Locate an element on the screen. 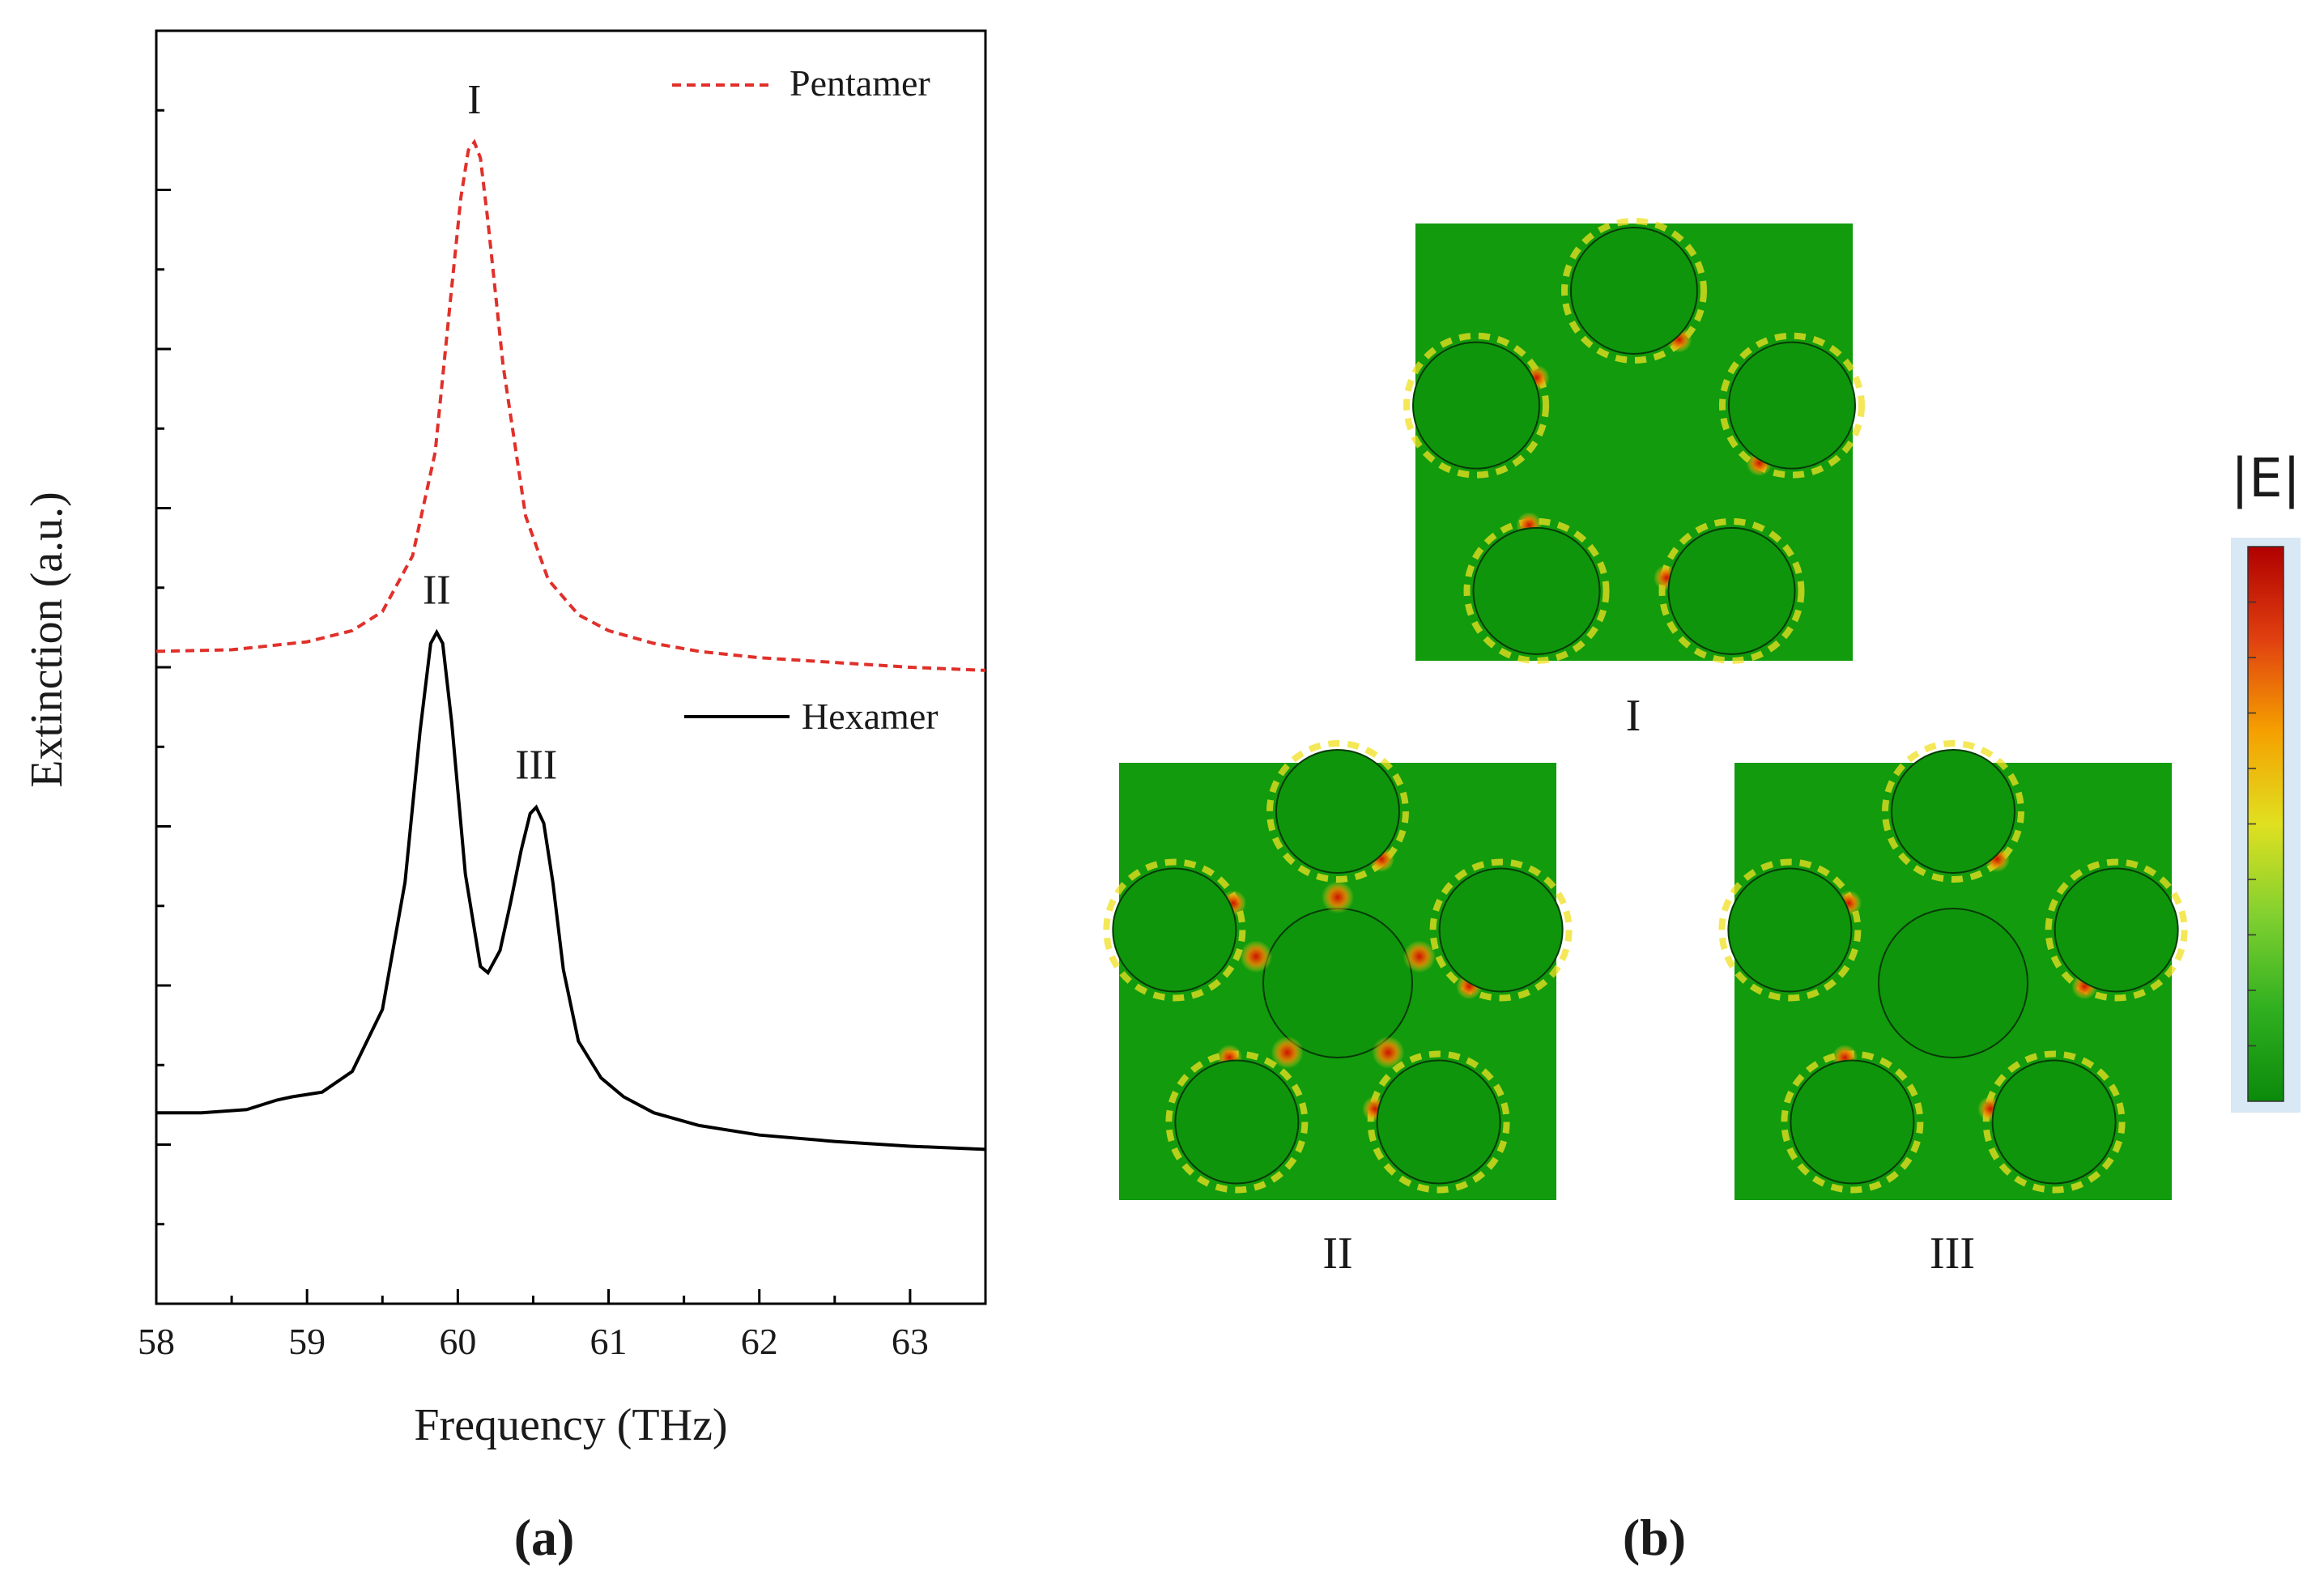 This screenshot has height=1592, width=2324. peak-label: I is located at coordinates (474, 100).